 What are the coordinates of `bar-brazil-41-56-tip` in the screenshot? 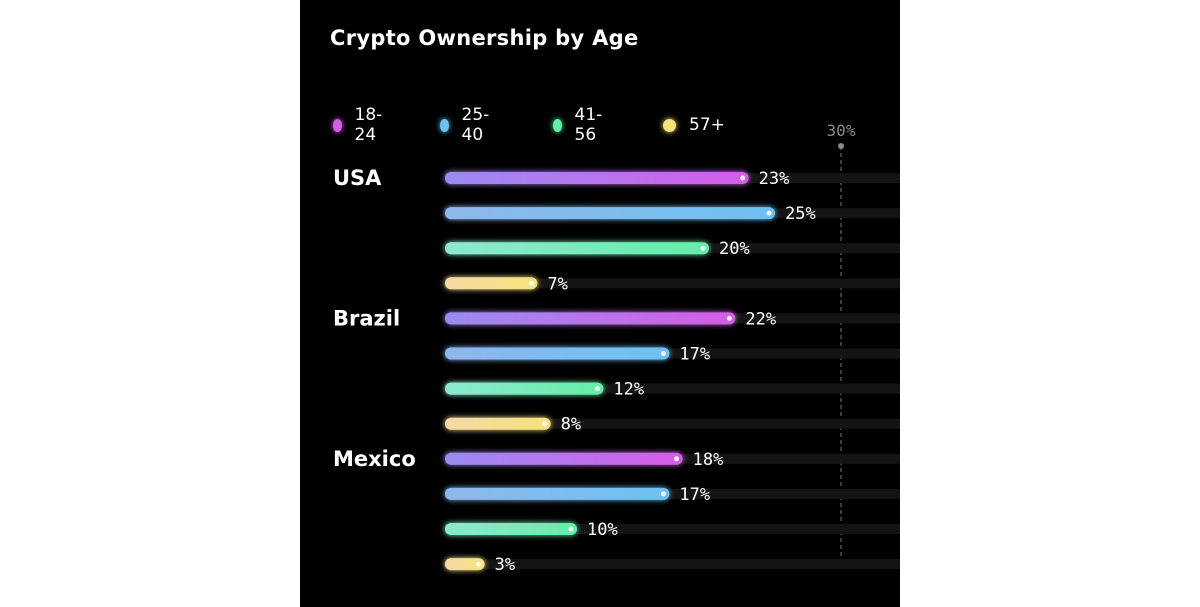 It's located at (597, 389).